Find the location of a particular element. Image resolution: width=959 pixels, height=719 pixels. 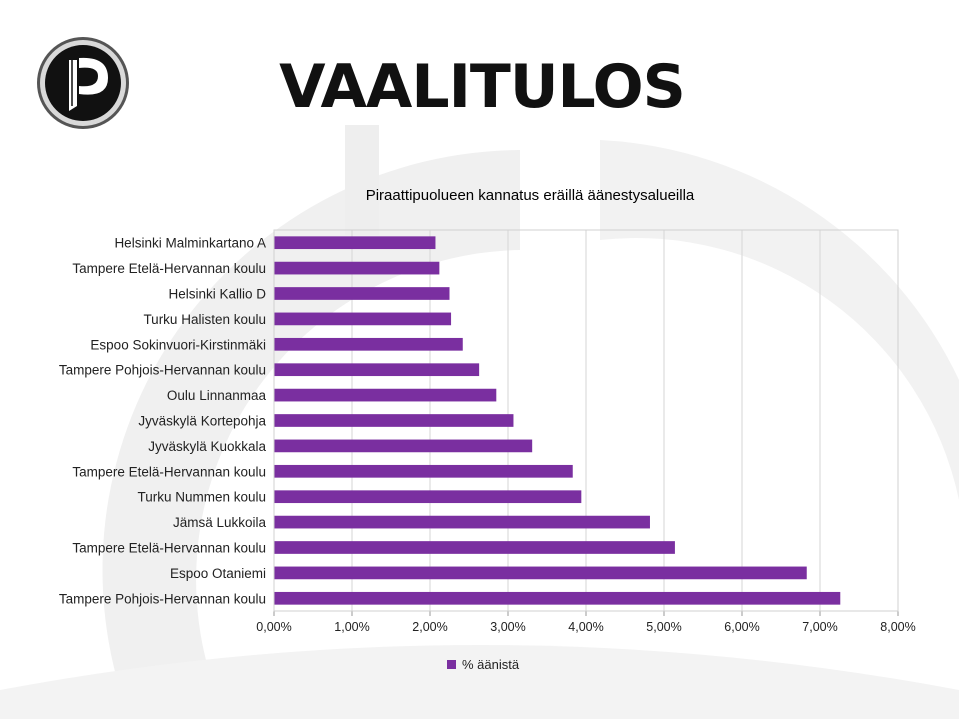

category-label: Jyväskylä Kortepohja is located at coordinates (202, 421).